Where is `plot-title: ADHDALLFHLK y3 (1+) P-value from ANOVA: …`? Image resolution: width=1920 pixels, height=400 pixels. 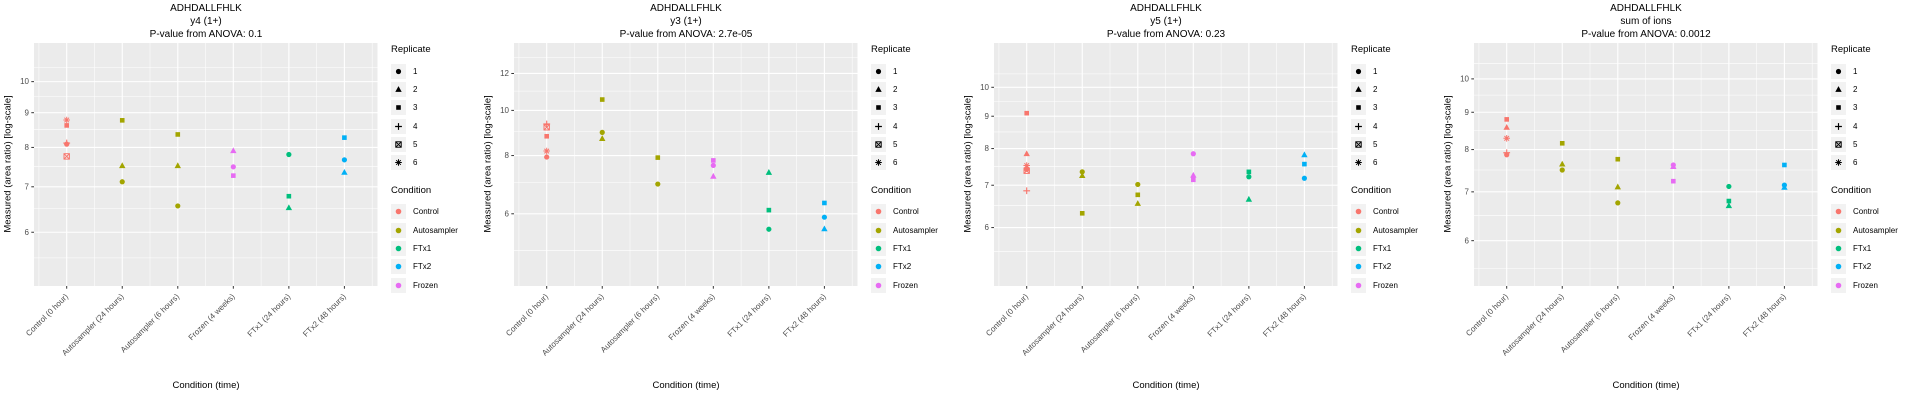 plot-title: ADHDALLFHLK y3 (1+) P-value from ANOVA: … is located at coordinates (686, 22).